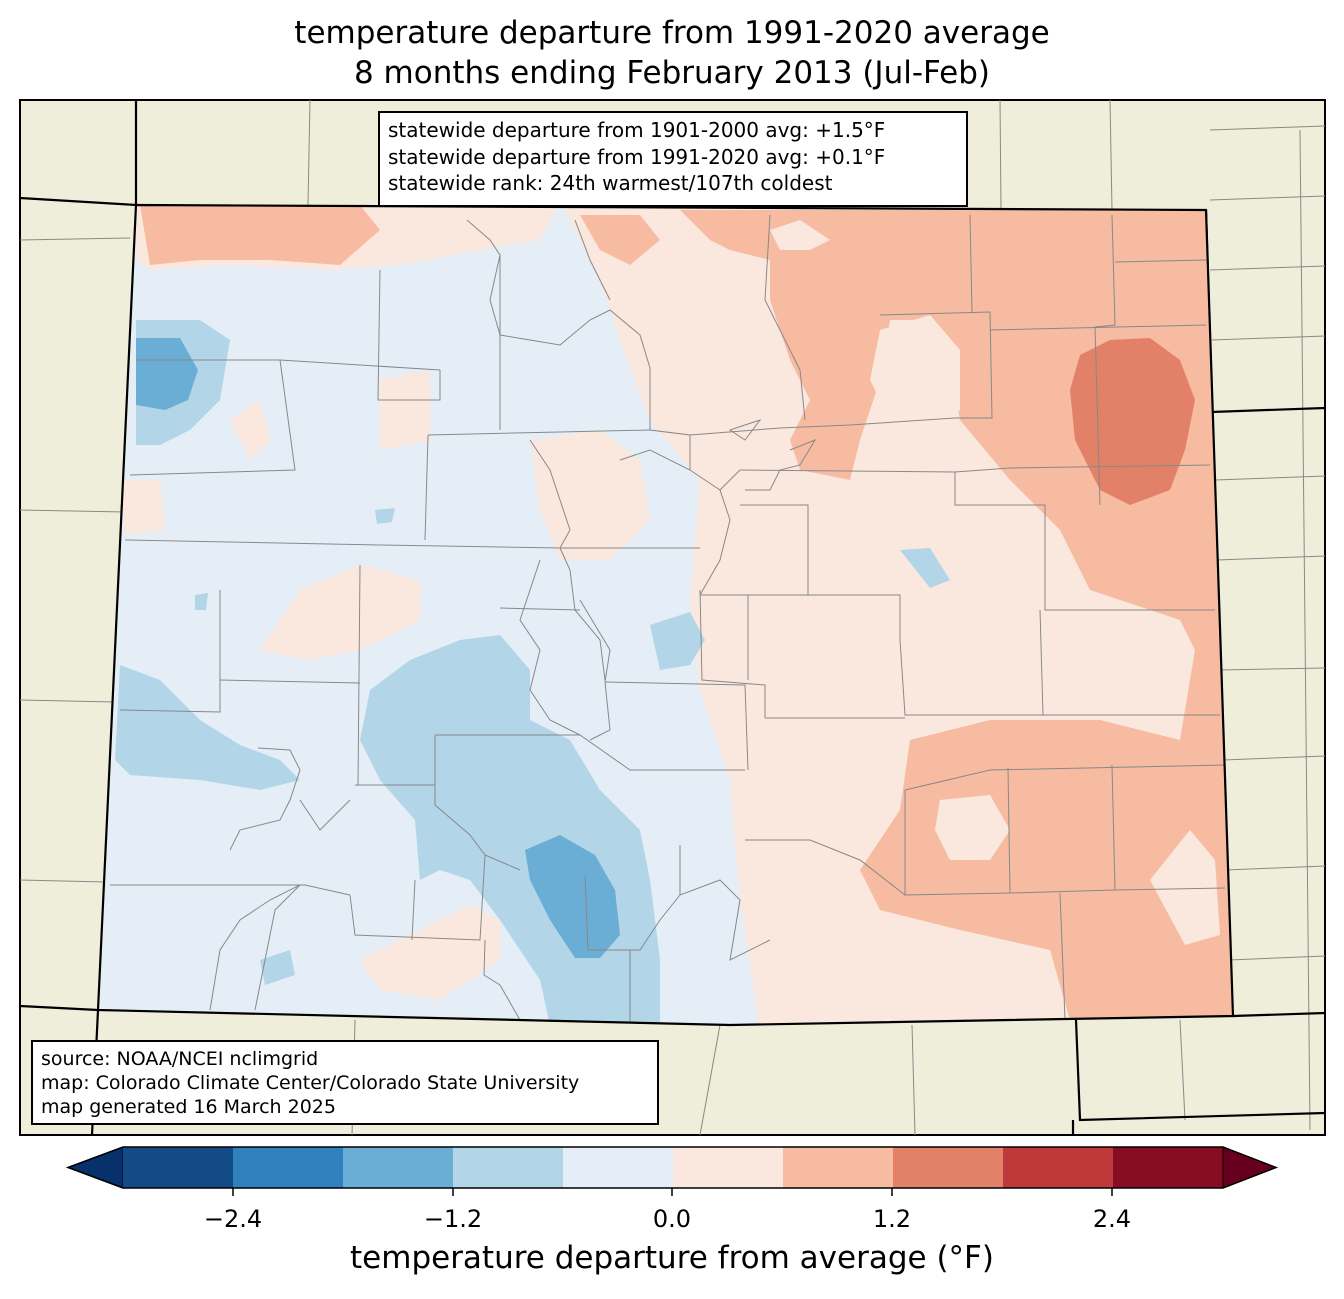  I want to click on colorbar-label: temperature departure from average (°F), so click(672, 1258).